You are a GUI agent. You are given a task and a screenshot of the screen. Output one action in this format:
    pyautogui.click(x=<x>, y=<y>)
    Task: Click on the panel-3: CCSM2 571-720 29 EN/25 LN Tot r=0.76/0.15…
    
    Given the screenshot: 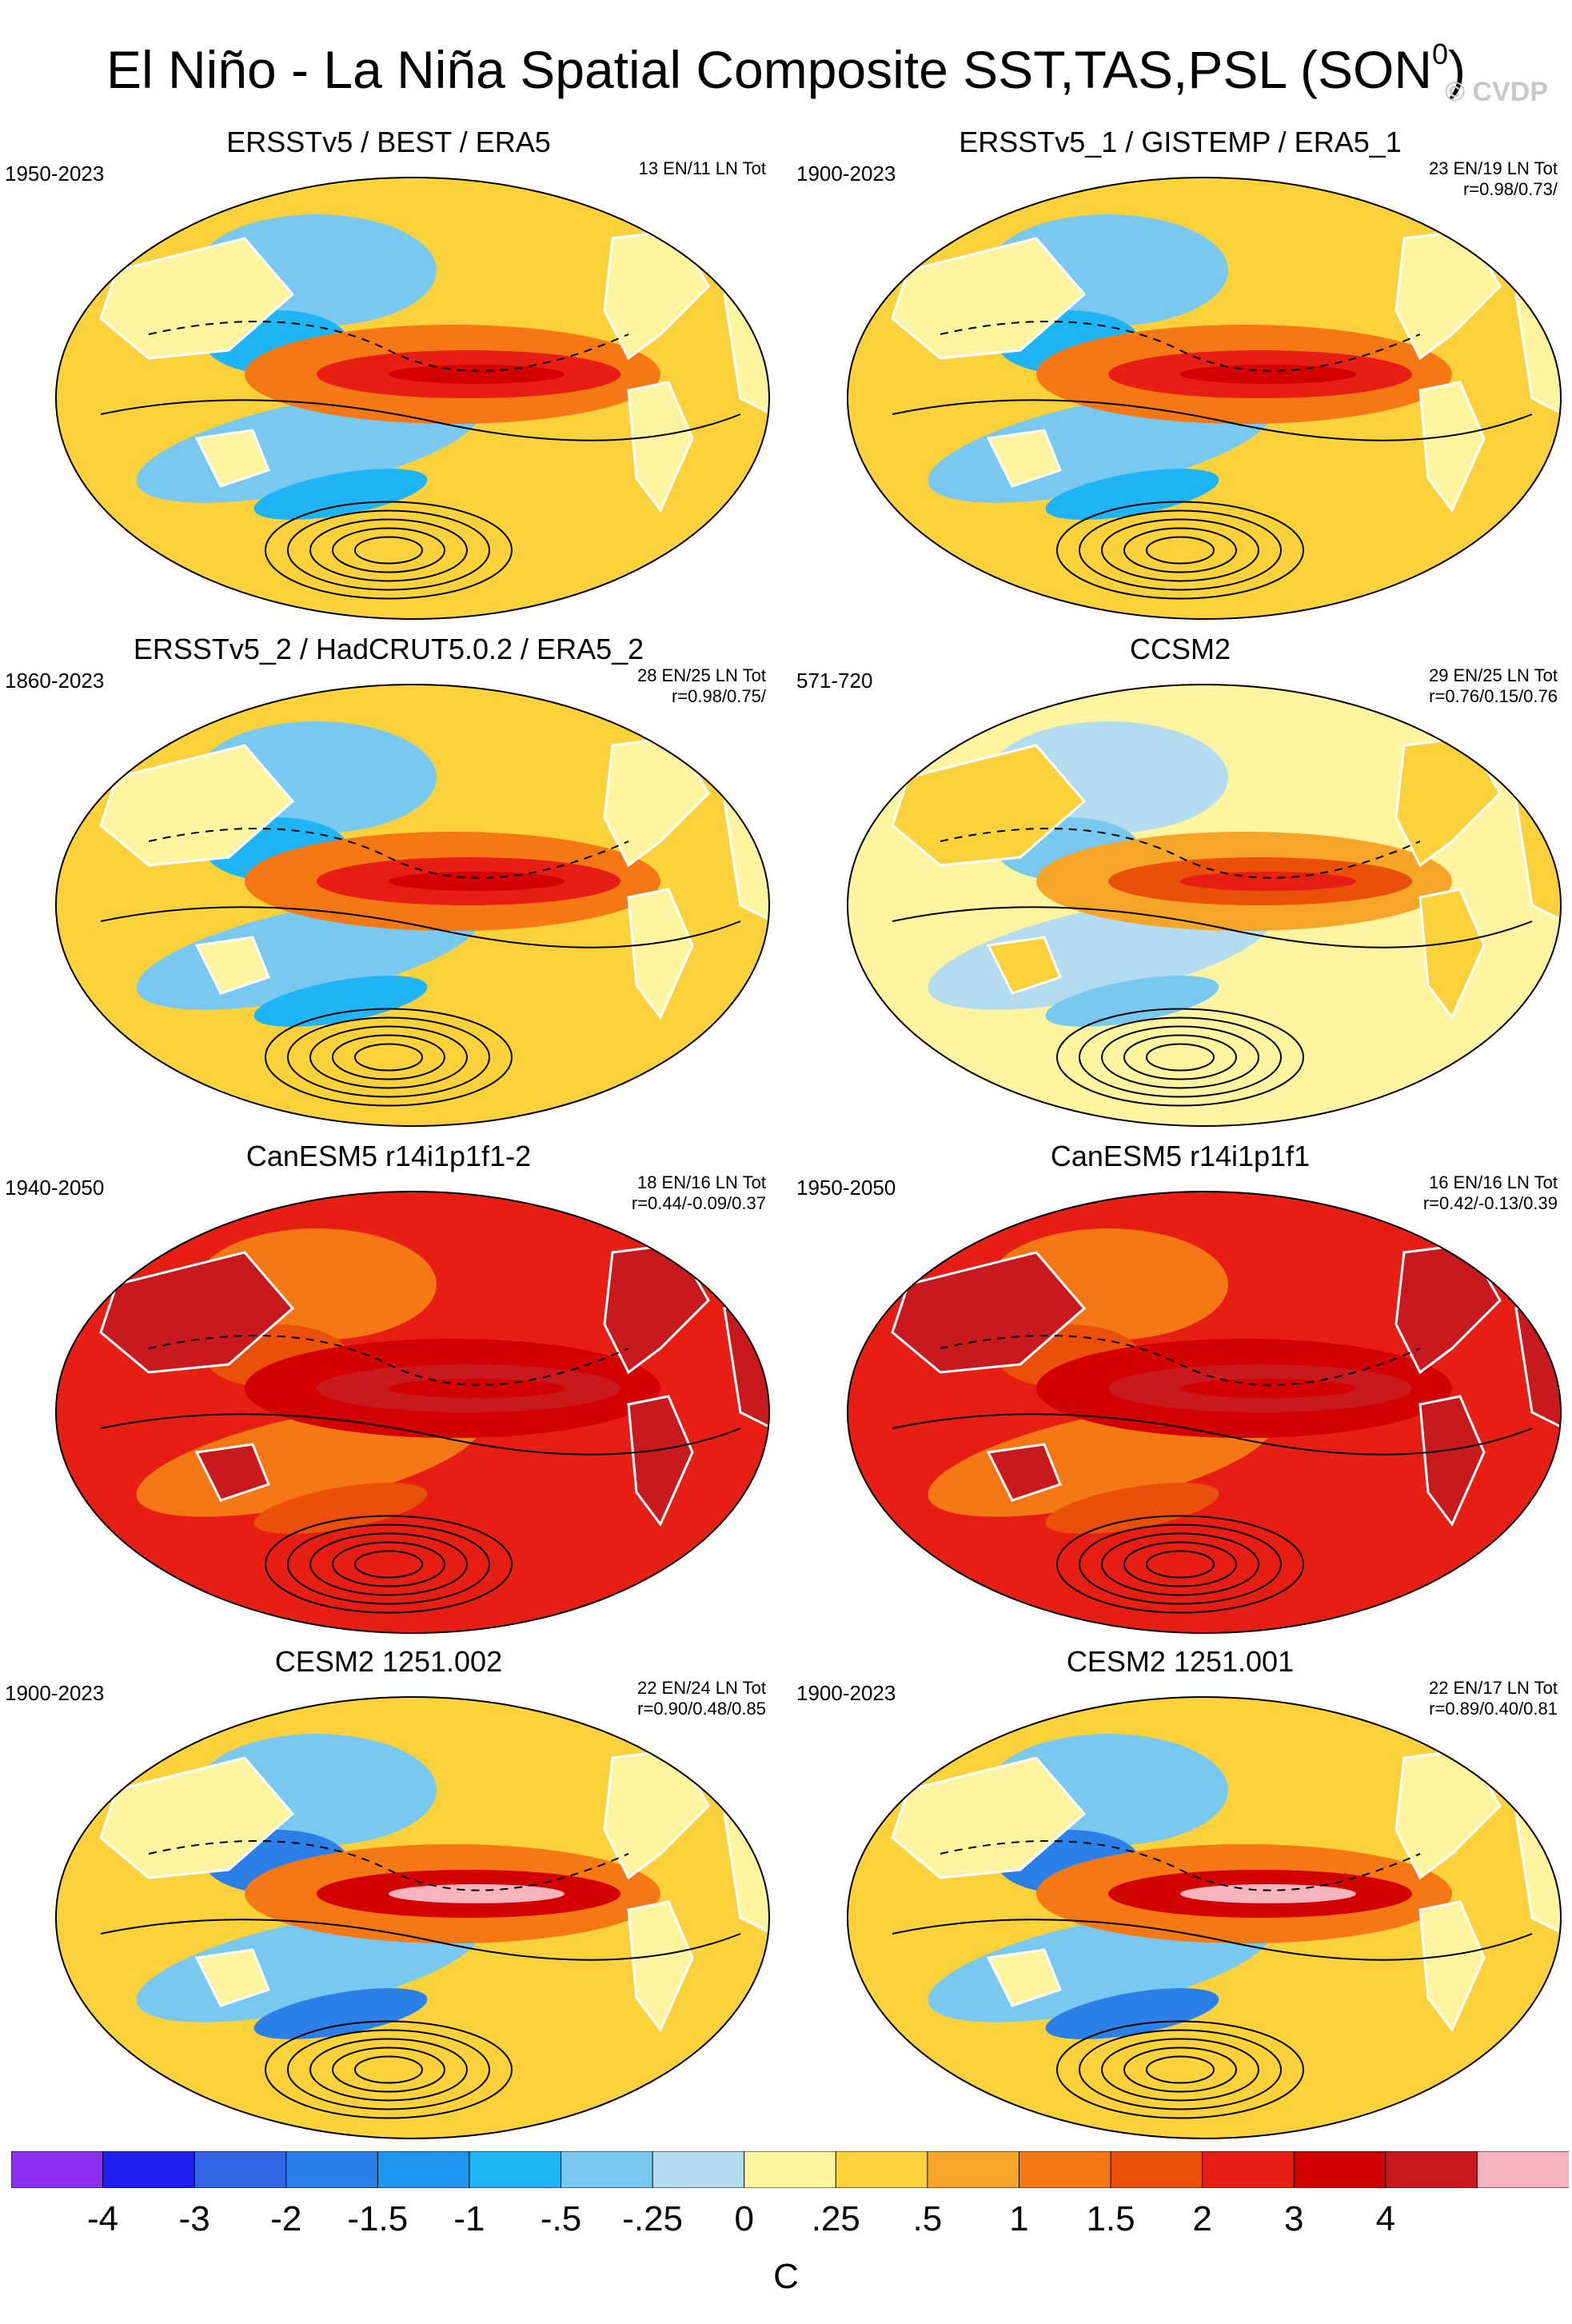 What is the action you would take?
    pyautogui.click(x=1180, y=888)
    